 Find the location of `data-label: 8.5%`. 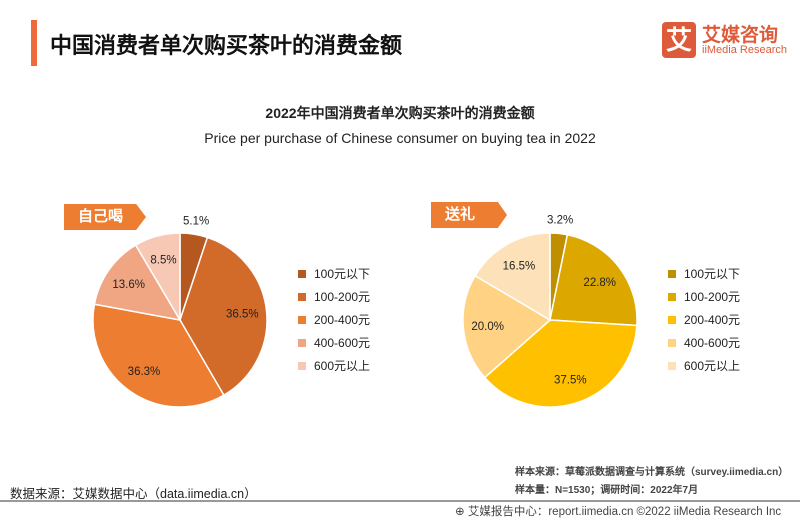

data-label: 8.5% is located at coordinates (163, 261).